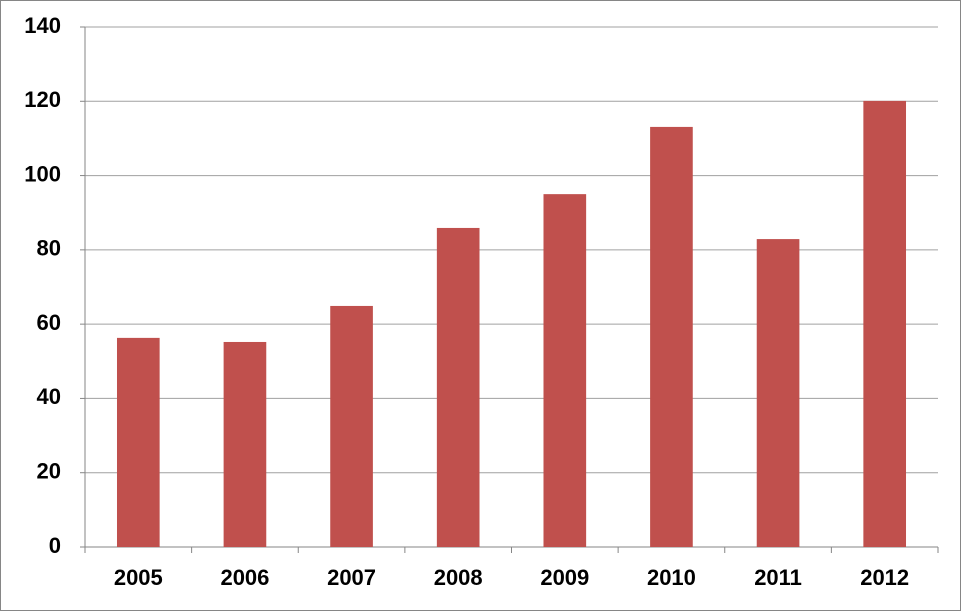  What do you see at coordinates (564, 577) in the screenshot?
I see `x-tick-label: 2009` at bounding box center [564, 577].